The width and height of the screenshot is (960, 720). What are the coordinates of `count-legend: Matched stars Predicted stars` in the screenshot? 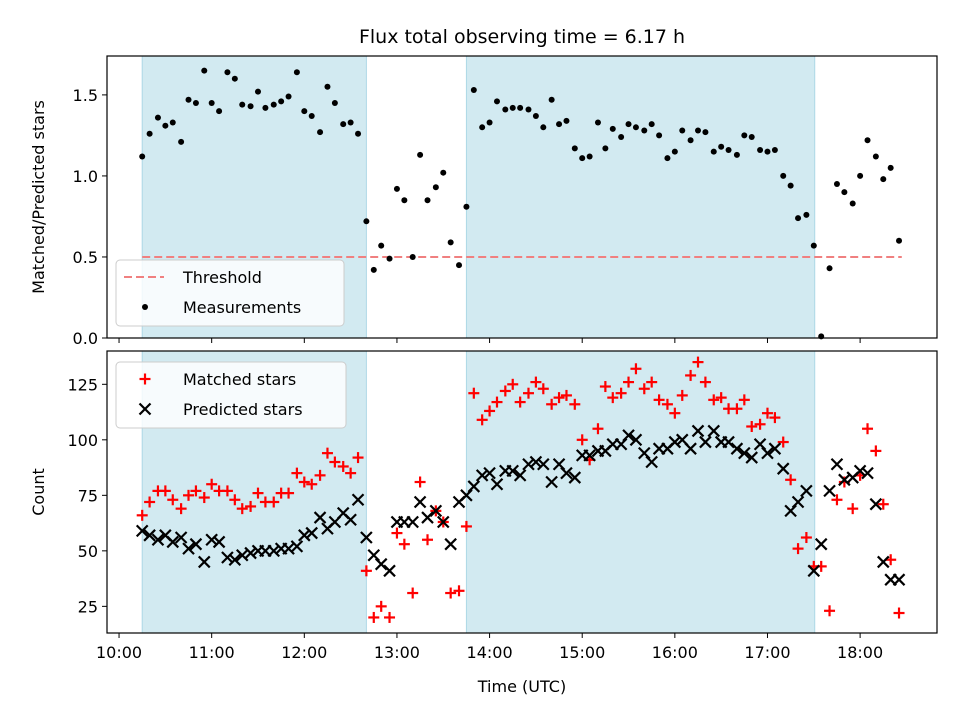 It's located at (231, 395).